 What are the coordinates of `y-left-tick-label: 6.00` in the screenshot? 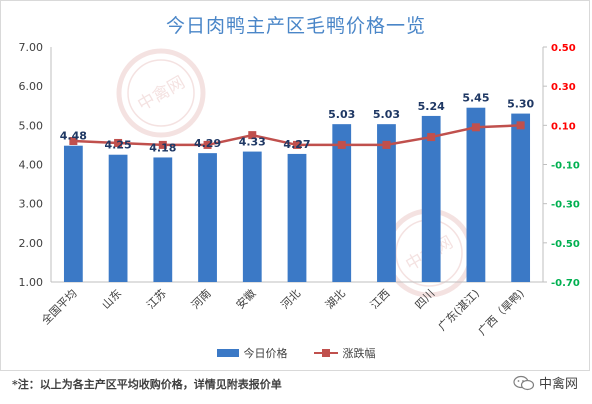 It's located at (31, 86).